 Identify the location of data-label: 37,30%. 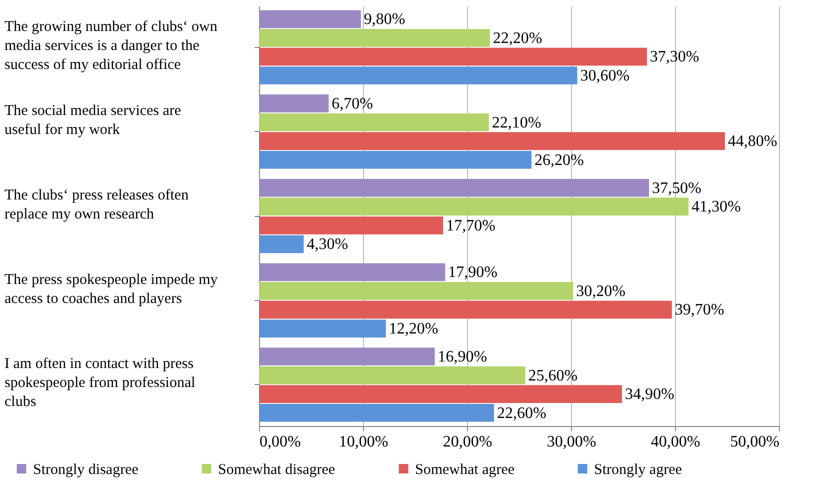
(675, 57).